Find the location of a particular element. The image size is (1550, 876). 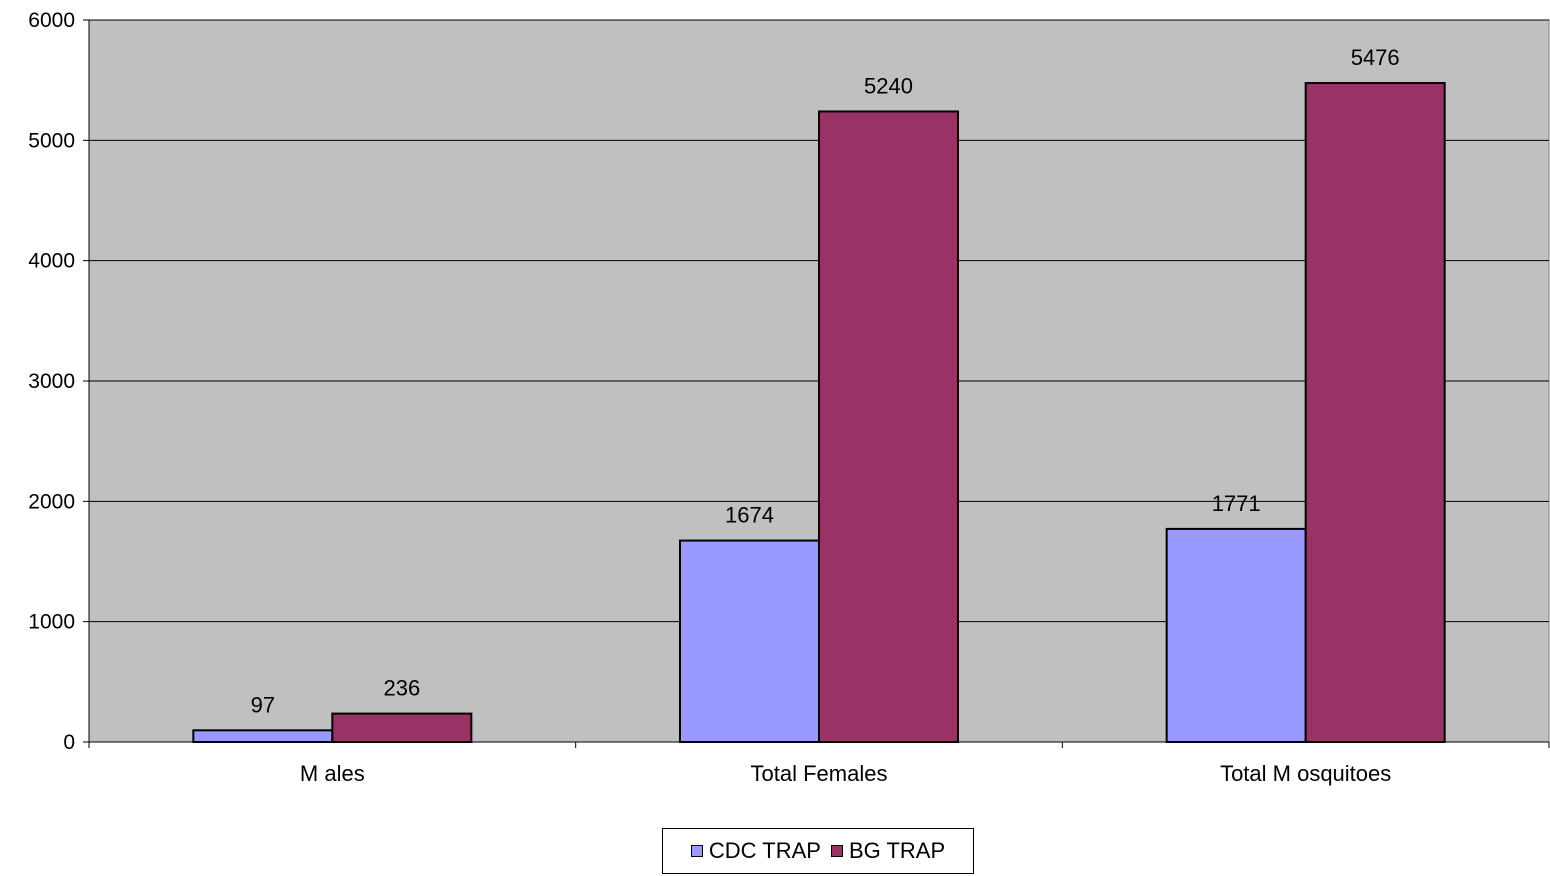

data-label-cdc-0: 97 is located at coordinates (263, 704).